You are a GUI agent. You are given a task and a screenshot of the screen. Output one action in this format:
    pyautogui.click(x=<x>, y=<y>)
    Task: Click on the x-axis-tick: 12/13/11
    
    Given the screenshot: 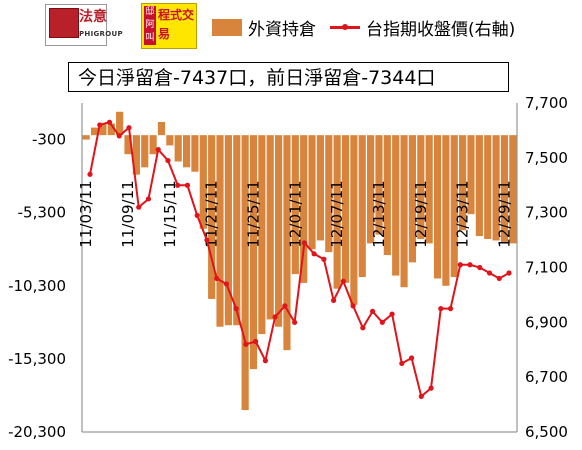 What is the action you would take?
    pyautogui.click(x=379, y=213)
    